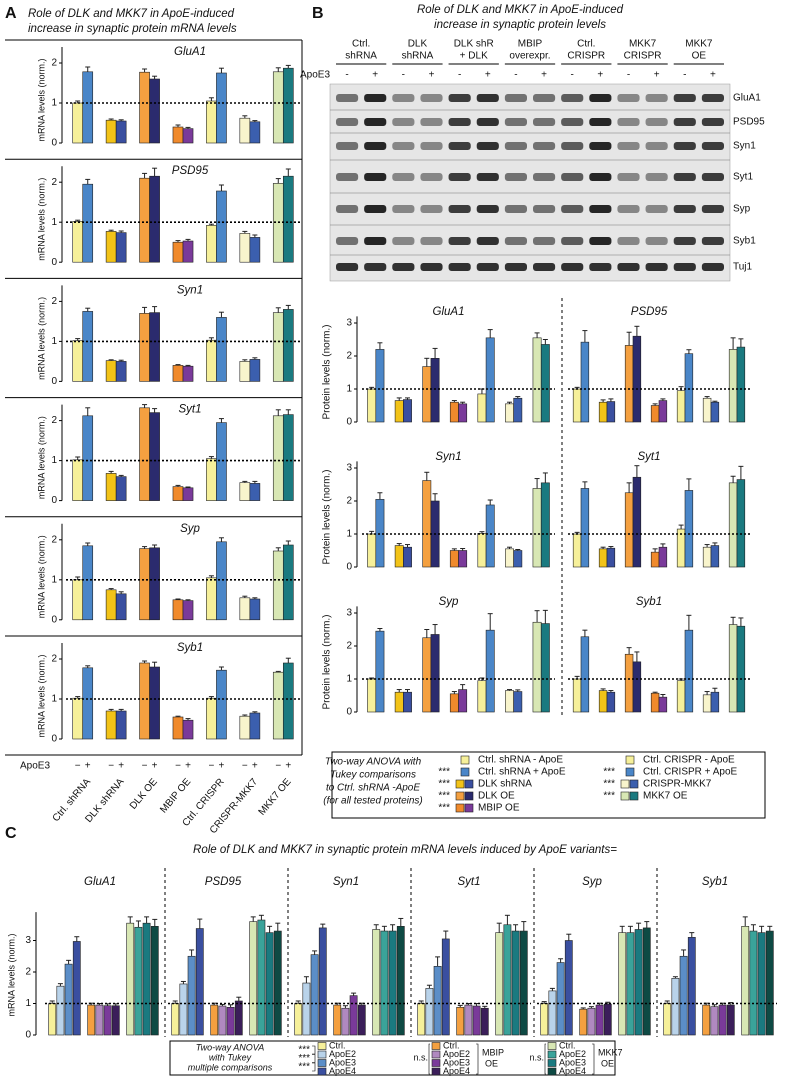 The width and height of the screenshot is (785, 1077). I want to click on y-tick-label: 3, so click(28, 940).